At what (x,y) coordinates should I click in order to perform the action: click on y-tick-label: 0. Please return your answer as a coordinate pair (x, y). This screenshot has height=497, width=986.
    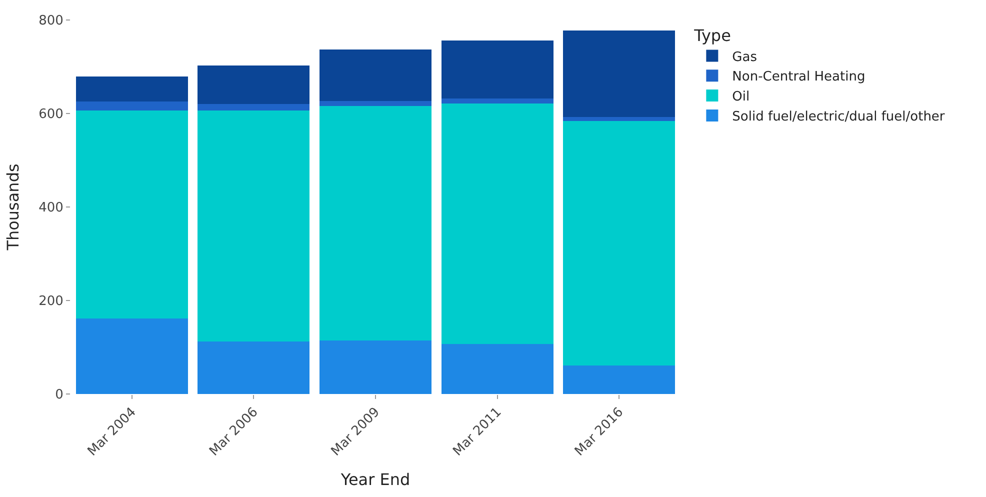
    Looking at the image, I should click on (59, 395).